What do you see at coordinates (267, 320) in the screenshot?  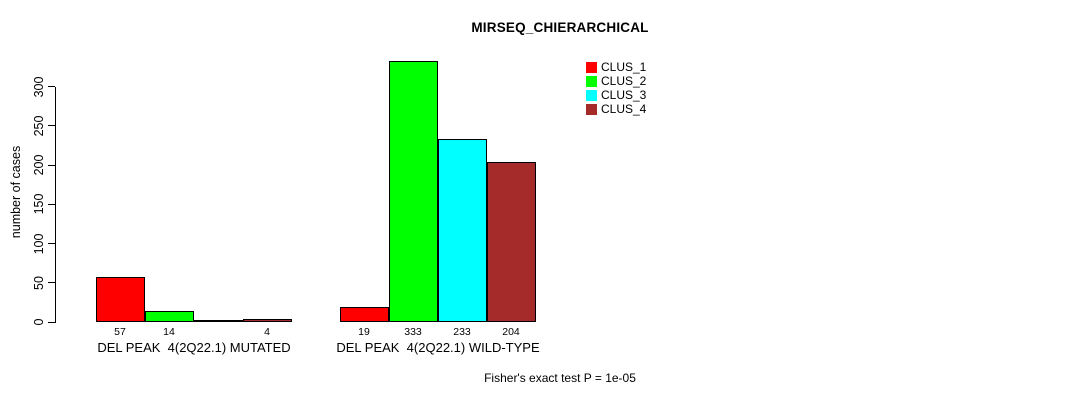 I see `bar-clus_4-group0` at bounding box center [267, 320].